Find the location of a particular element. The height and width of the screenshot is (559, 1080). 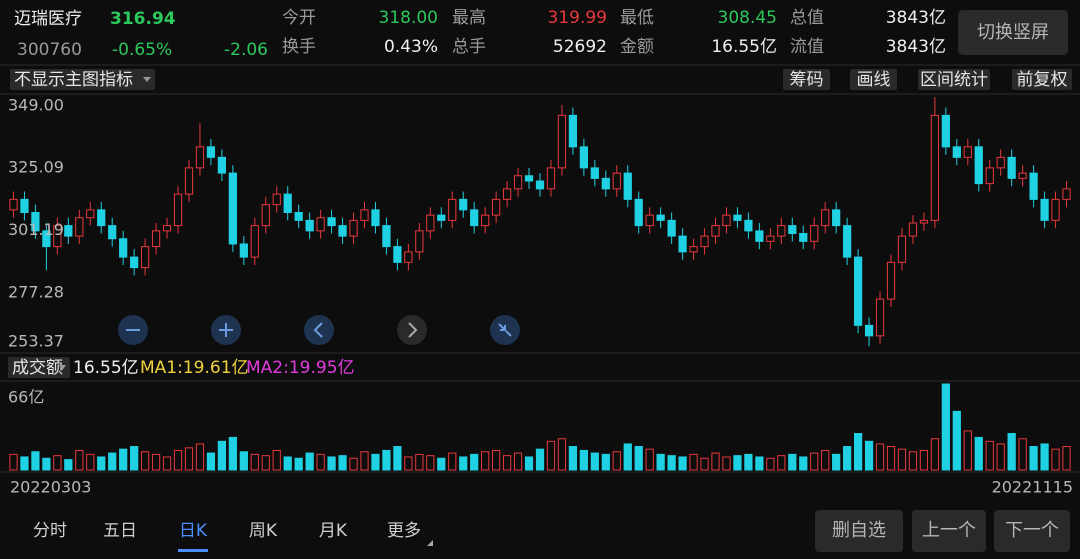

rotate-button-bg is located at coordinates (1013, 32).